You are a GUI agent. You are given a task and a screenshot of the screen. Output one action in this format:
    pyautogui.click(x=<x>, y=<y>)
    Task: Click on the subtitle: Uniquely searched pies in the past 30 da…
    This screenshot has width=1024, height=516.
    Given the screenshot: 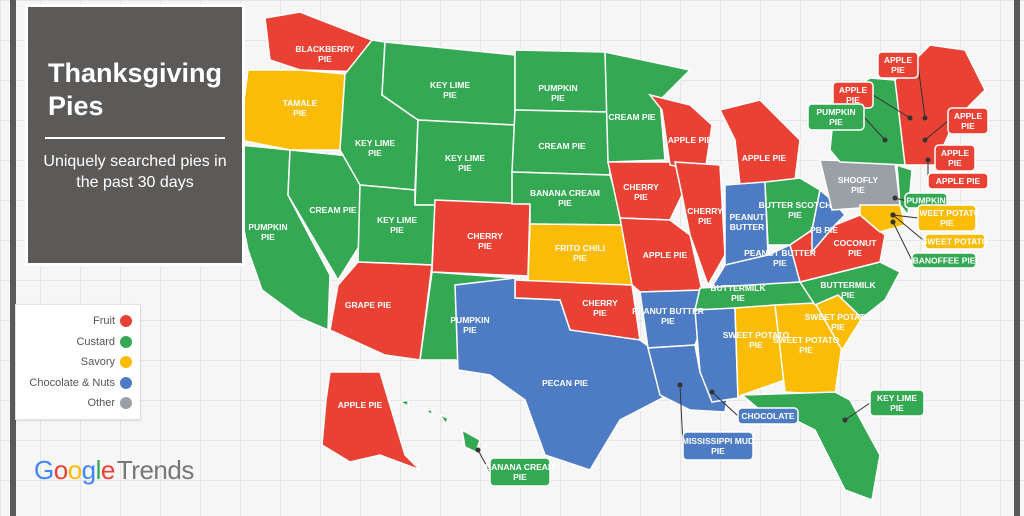 What is the action you would take?
    pyautogui.click(x=135, y=172)
    